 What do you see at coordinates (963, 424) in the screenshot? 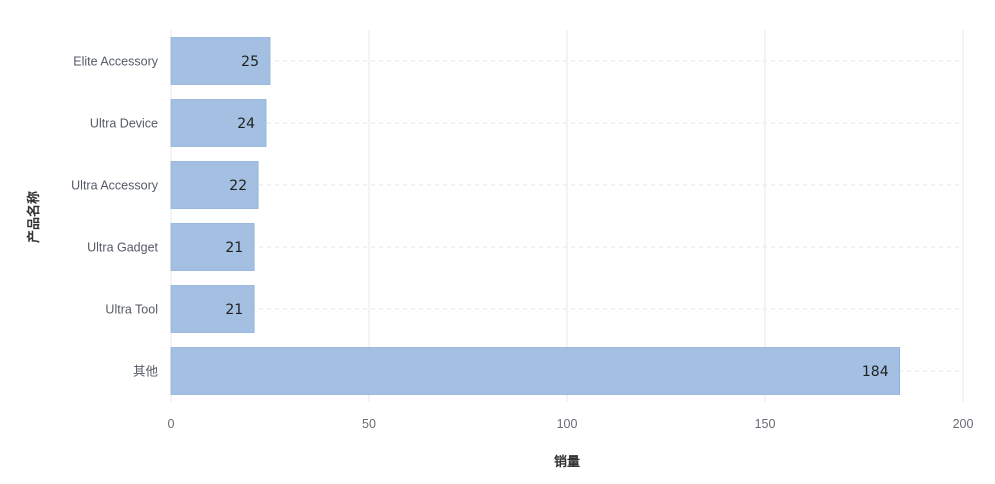
I see `x-tick-label-200: 200` at bounding box center [963, 424].